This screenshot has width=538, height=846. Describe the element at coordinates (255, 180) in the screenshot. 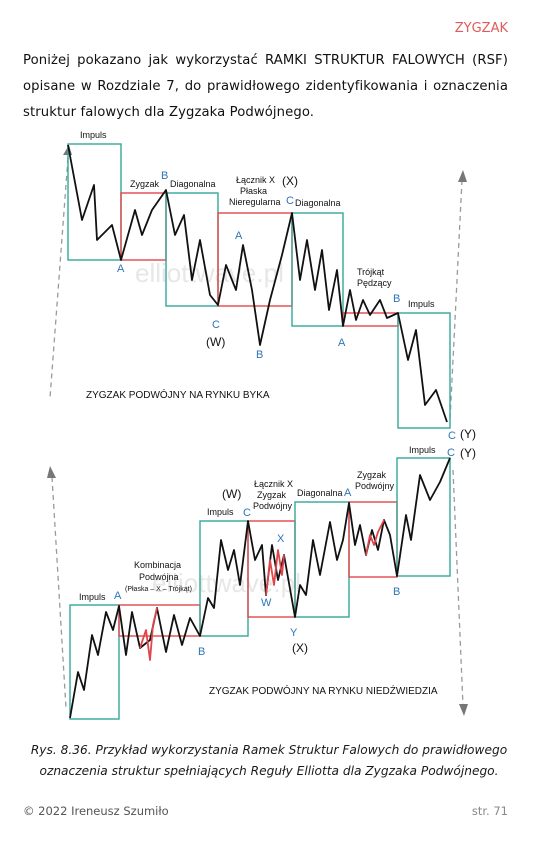

I see `label-lacznik-1: Łącznik X` at that location.